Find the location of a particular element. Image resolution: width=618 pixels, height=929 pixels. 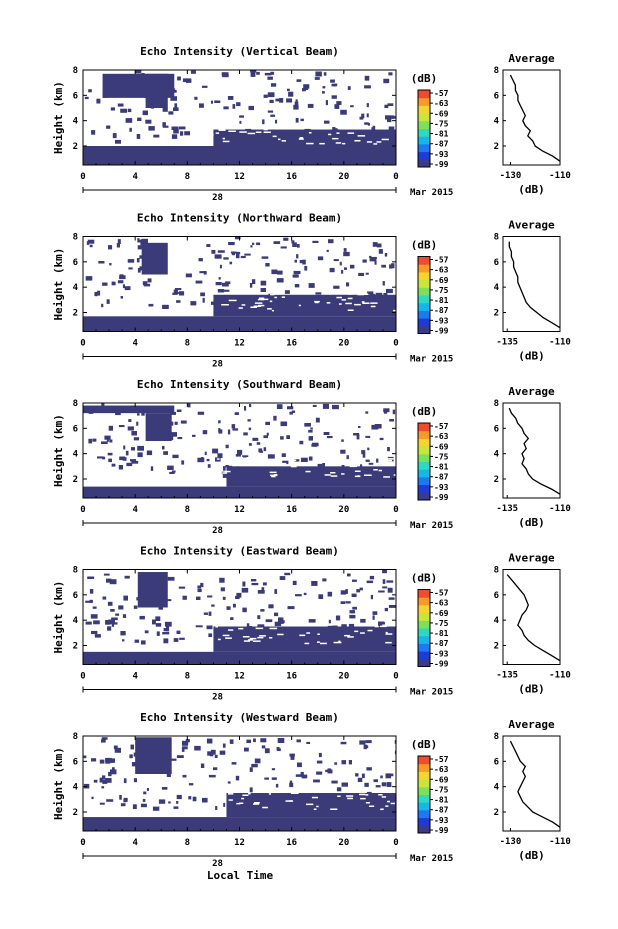

x-tick-label: 16 is located at coordinates (291, 177).